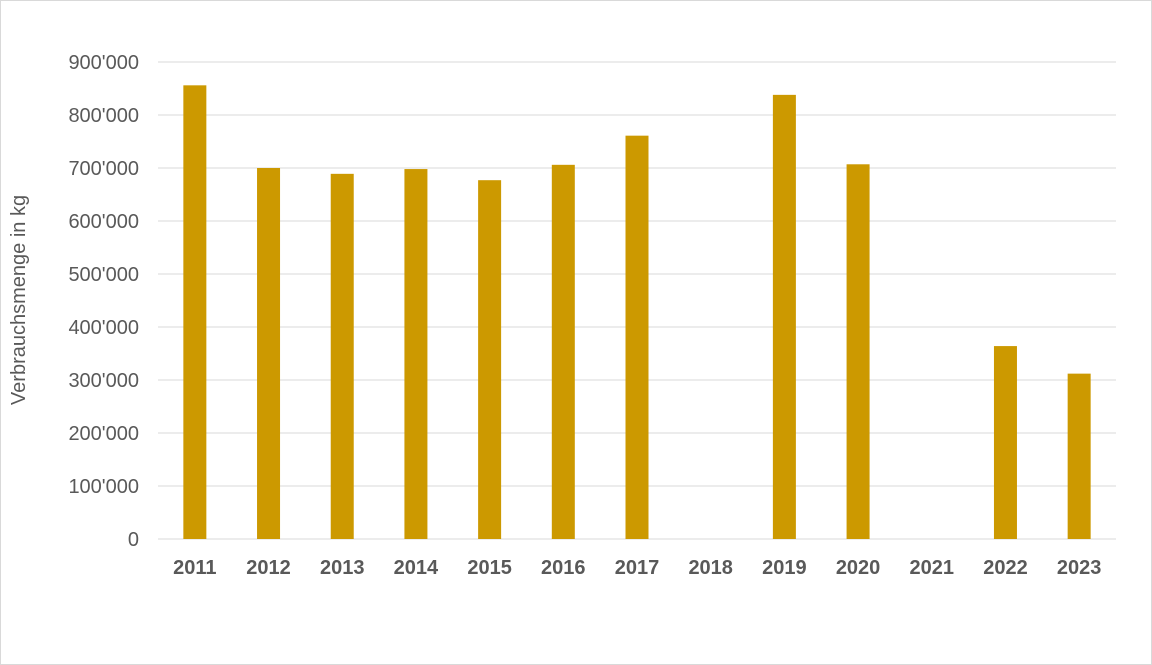  I want to click on y-tick-label: 300'000, so click(103, 381).